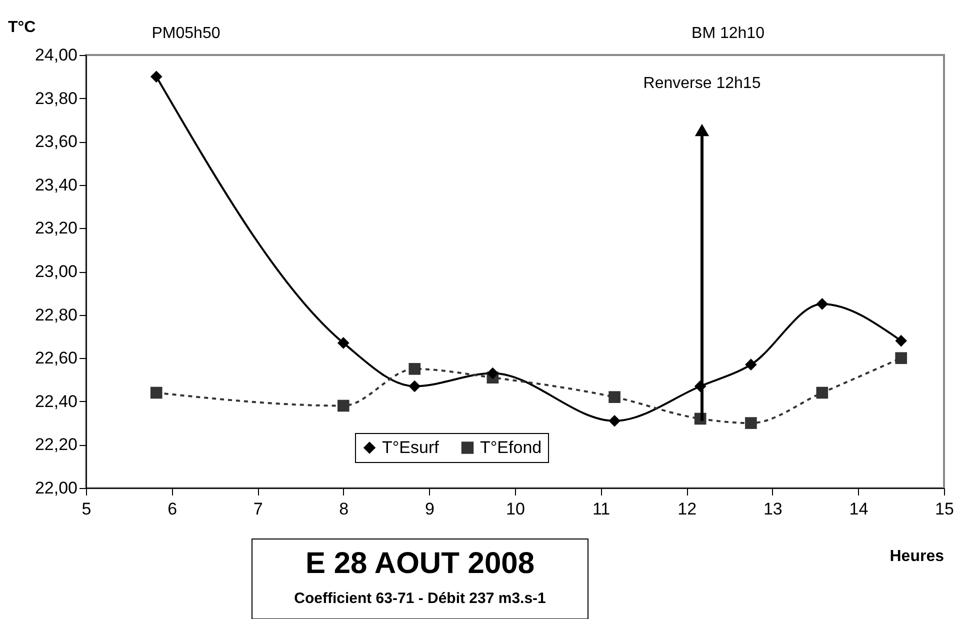 The width and height of the screenshot is (958, 619). What do you see at coordinates (687, 509) in the screenshot?
I see `x-tick-label: 12` at bounding box center [687, 509].